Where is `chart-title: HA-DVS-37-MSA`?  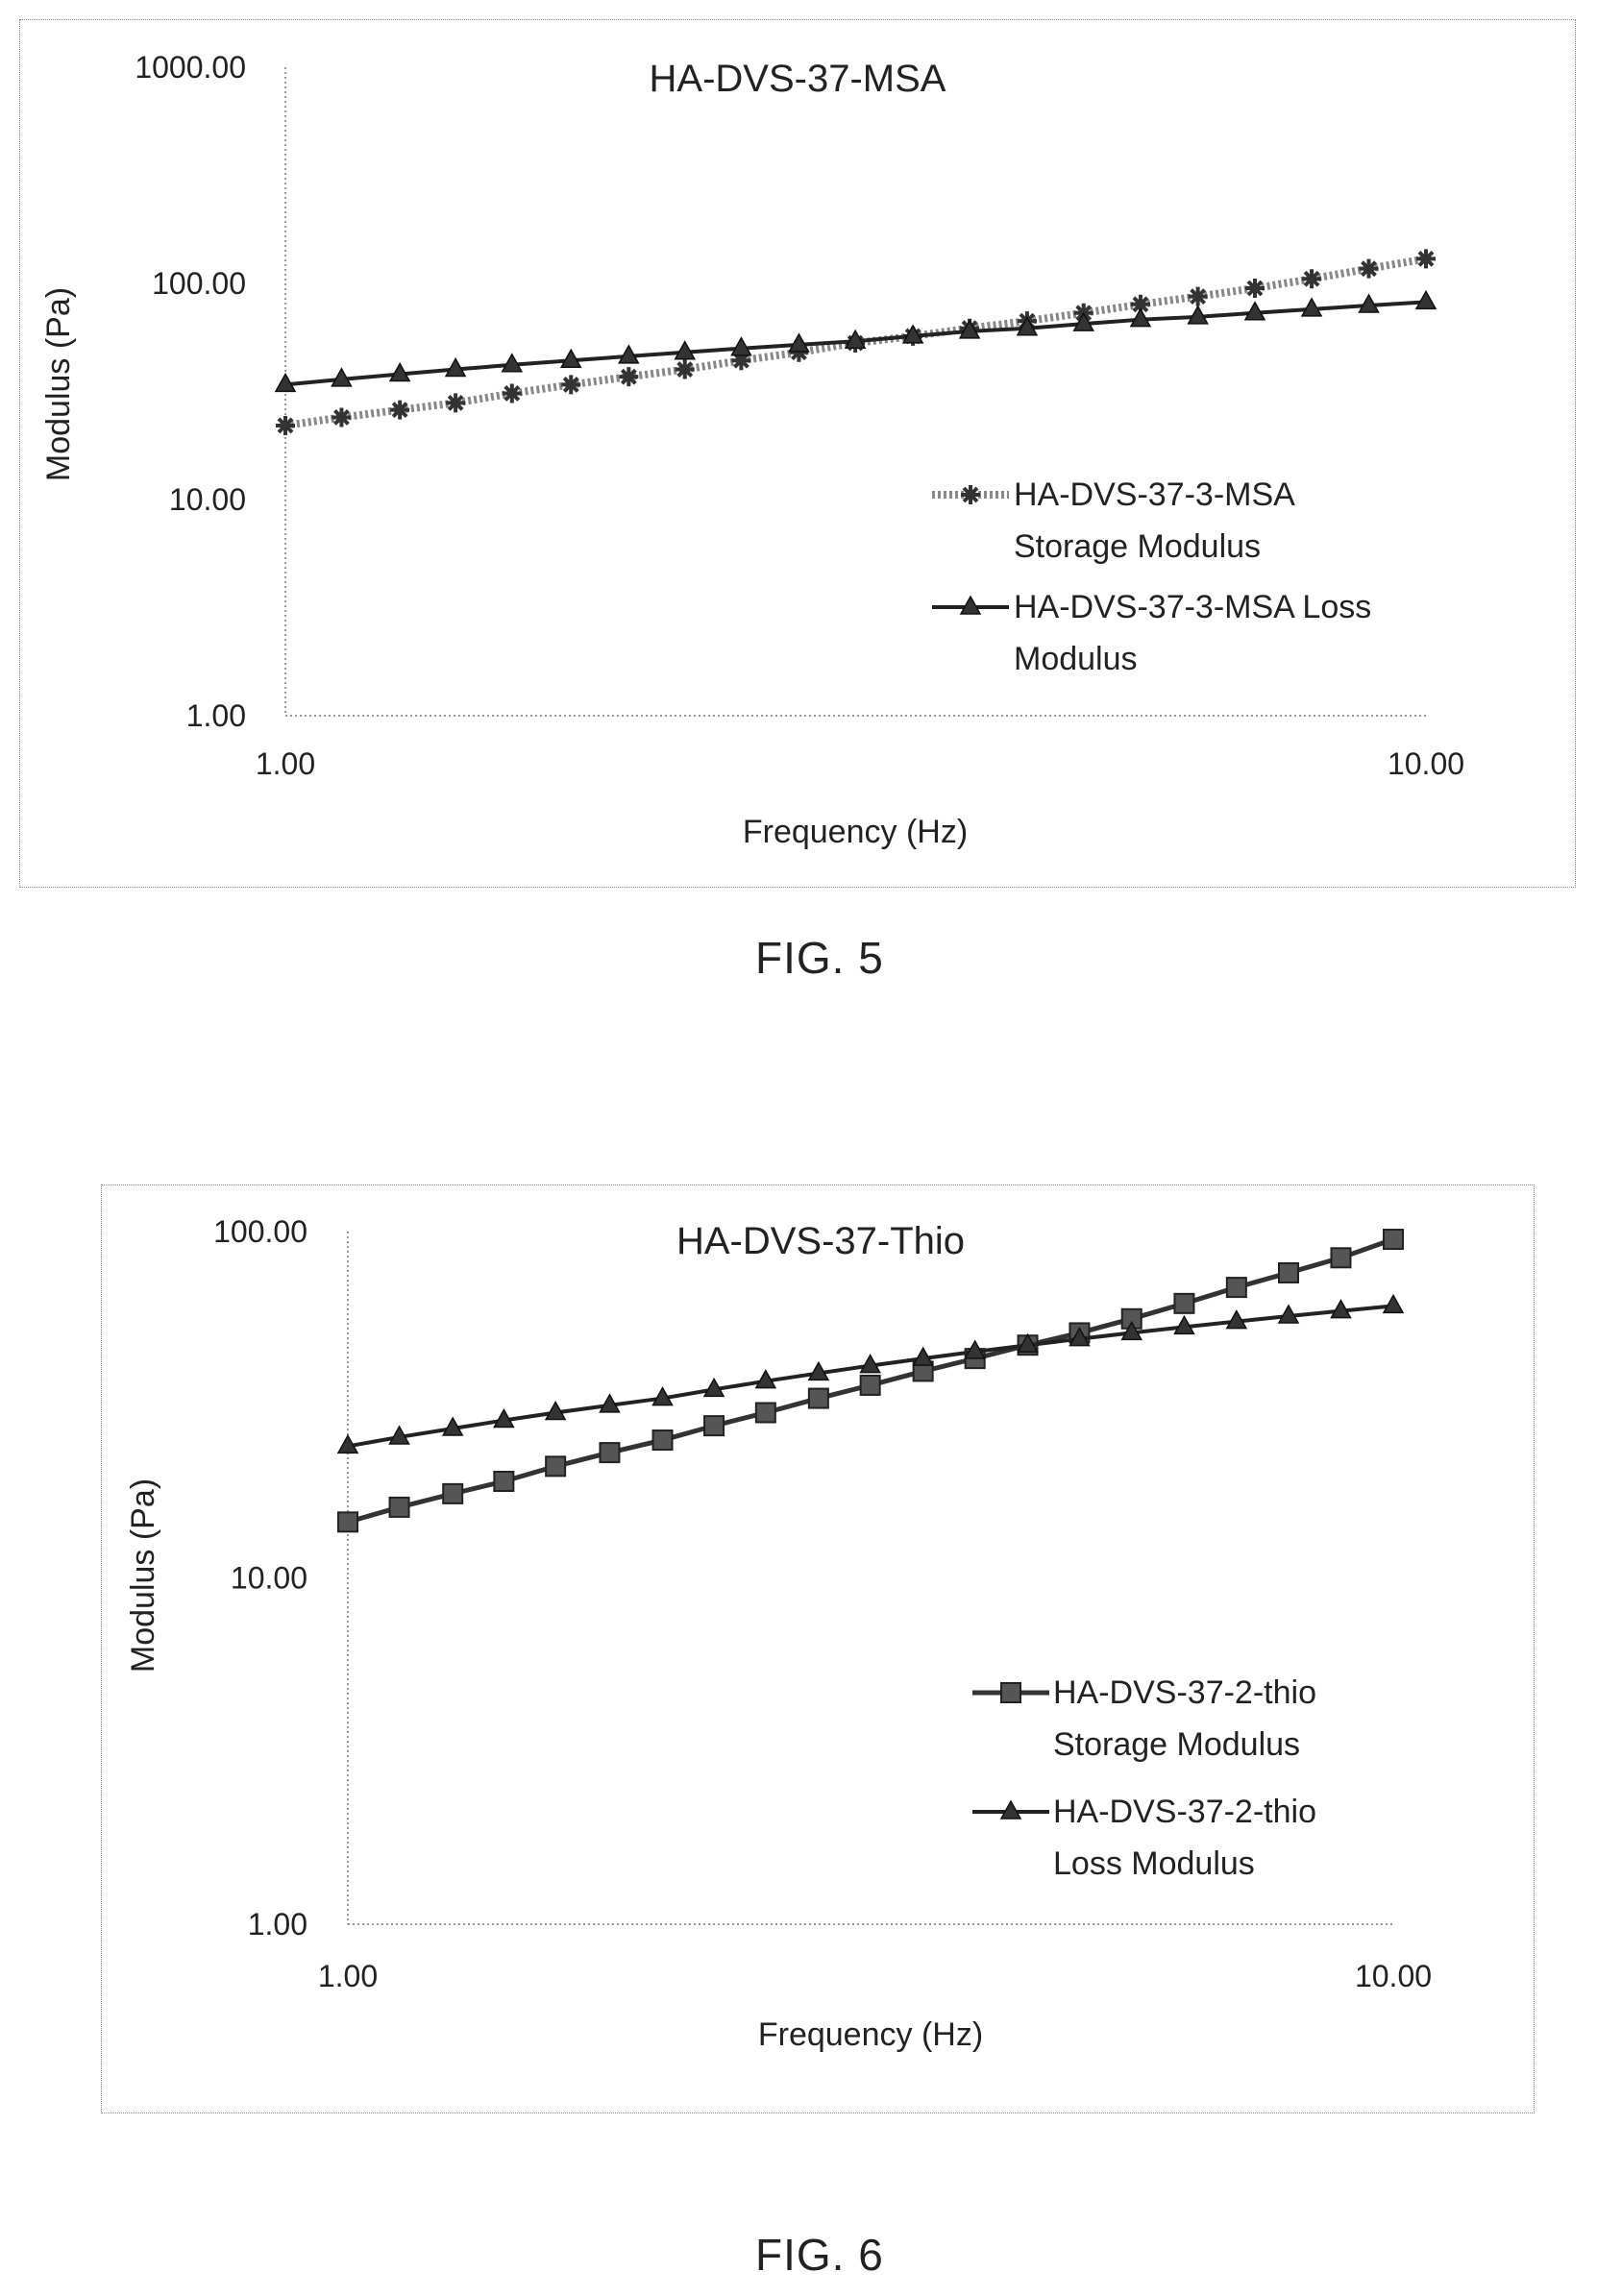 chart-title: HA-DVS-37-MSA is located at coordinates (798, 79).